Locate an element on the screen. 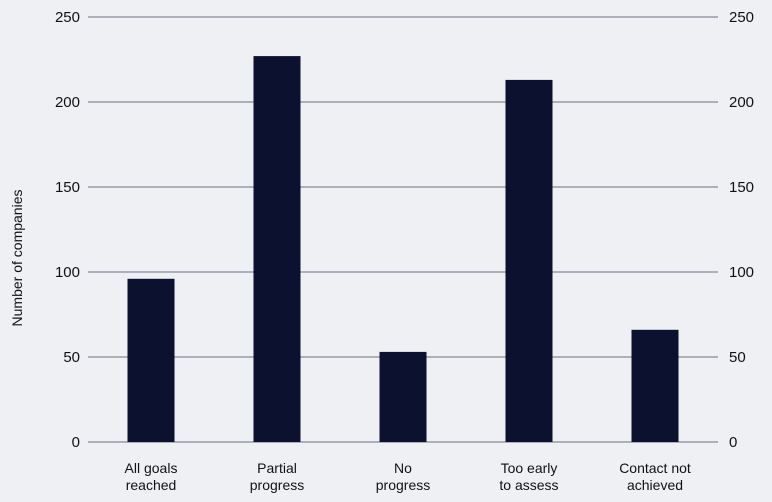 This screenshot has width=772, height=502. y-axis-title: Number of companies is located at coordinates (17, 258).